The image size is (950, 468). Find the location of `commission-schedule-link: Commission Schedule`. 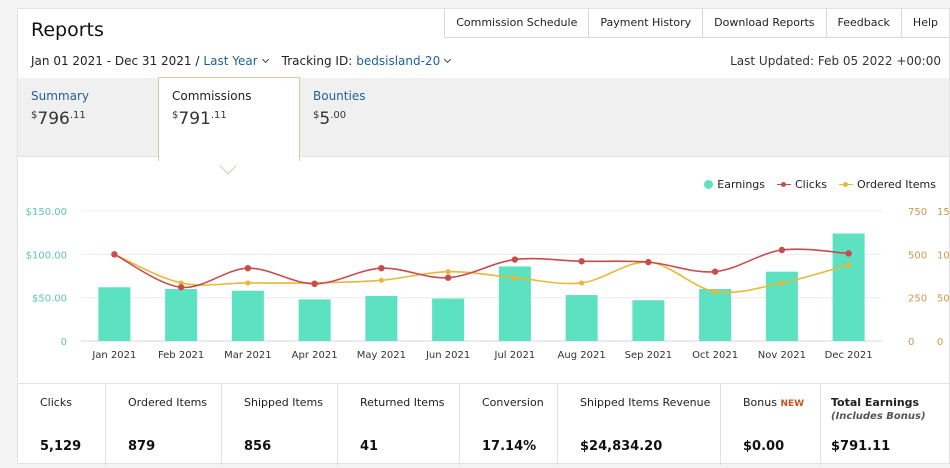

commission-schedule-link: Commission Schedule is located at coordinates (516, 23).